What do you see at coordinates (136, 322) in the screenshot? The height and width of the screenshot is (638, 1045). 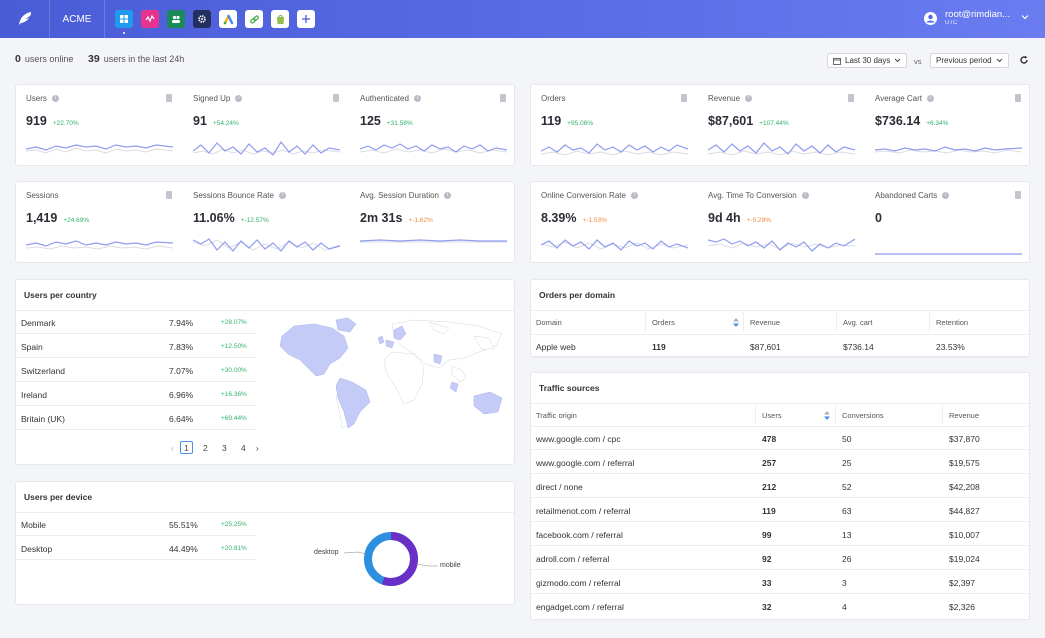 I see `country-row: Denmark 7.94% +28.07%` at bounding box center [136, 322].